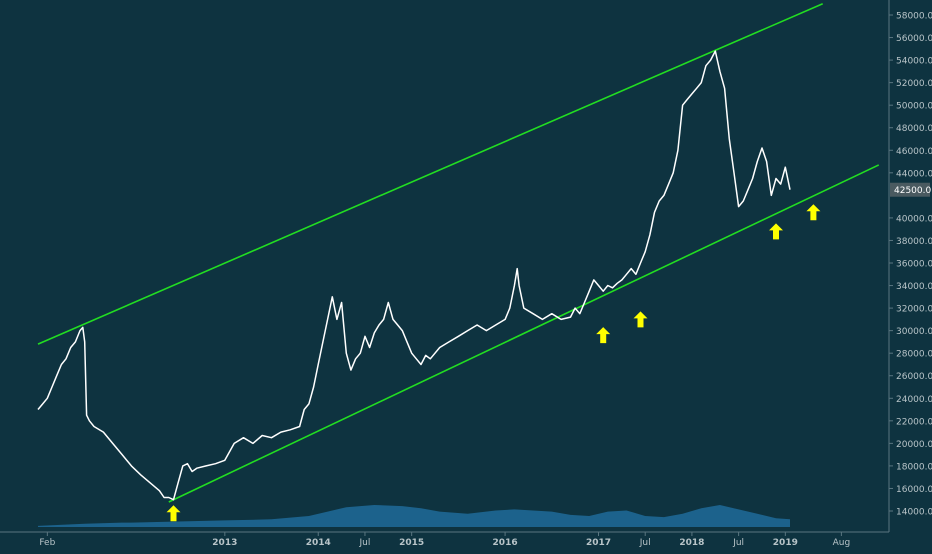 The height and width of the screenshot is (554, 932). Describe the element at coordinates (914, 490) in the screenshot. I see `y-tick-label: 16000.0` at that location.